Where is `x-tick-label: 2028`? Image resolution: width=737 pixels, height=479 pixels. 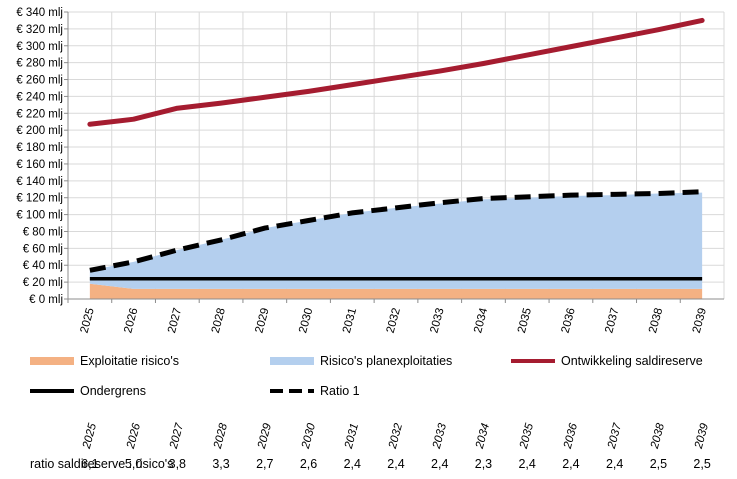 x-tick-label: 2028 is located at coordinates (219, 321).